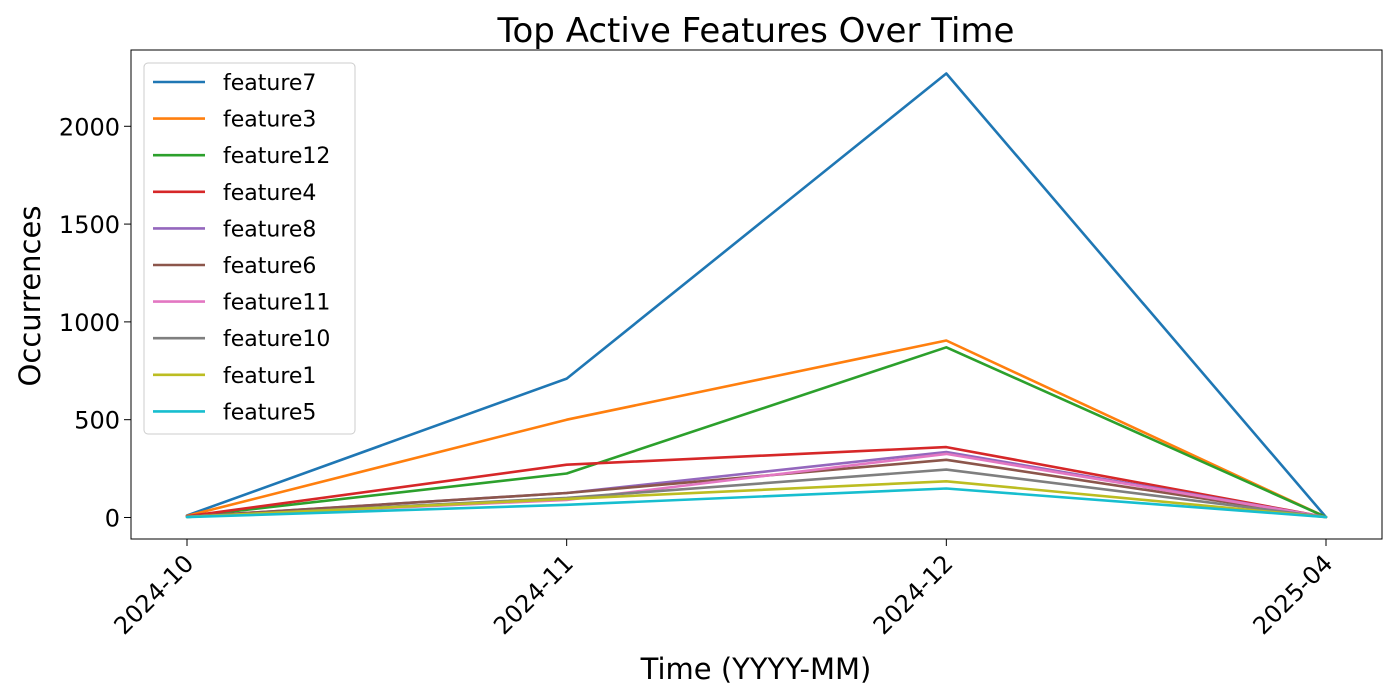 The image size is (1400, 700). What do you see at coordinates (112, 518) in the screenshot?
I see `y-tick-label: 0` at bounding box center [112, 518].